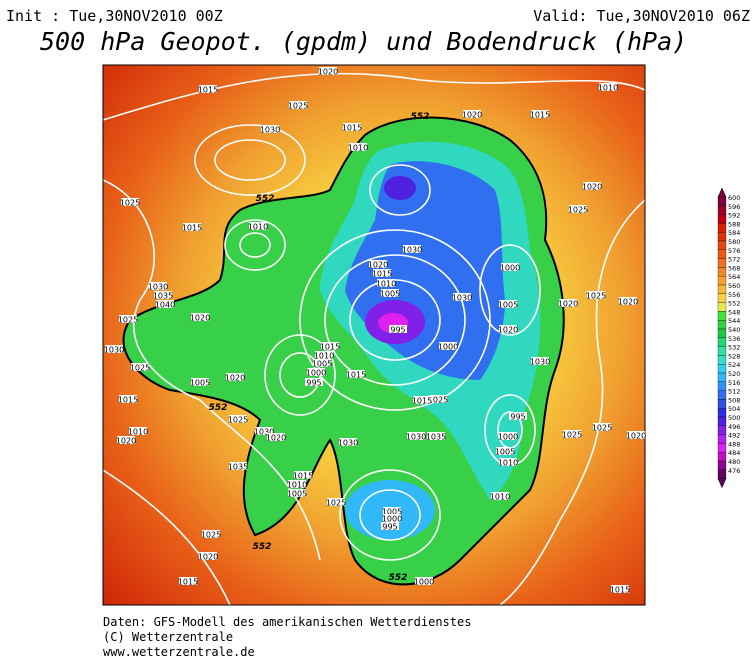  What do you see at coordinates (734, 260) in the screenshot?
I see `colorbar-label: 572` at bounding box center [734, 260].